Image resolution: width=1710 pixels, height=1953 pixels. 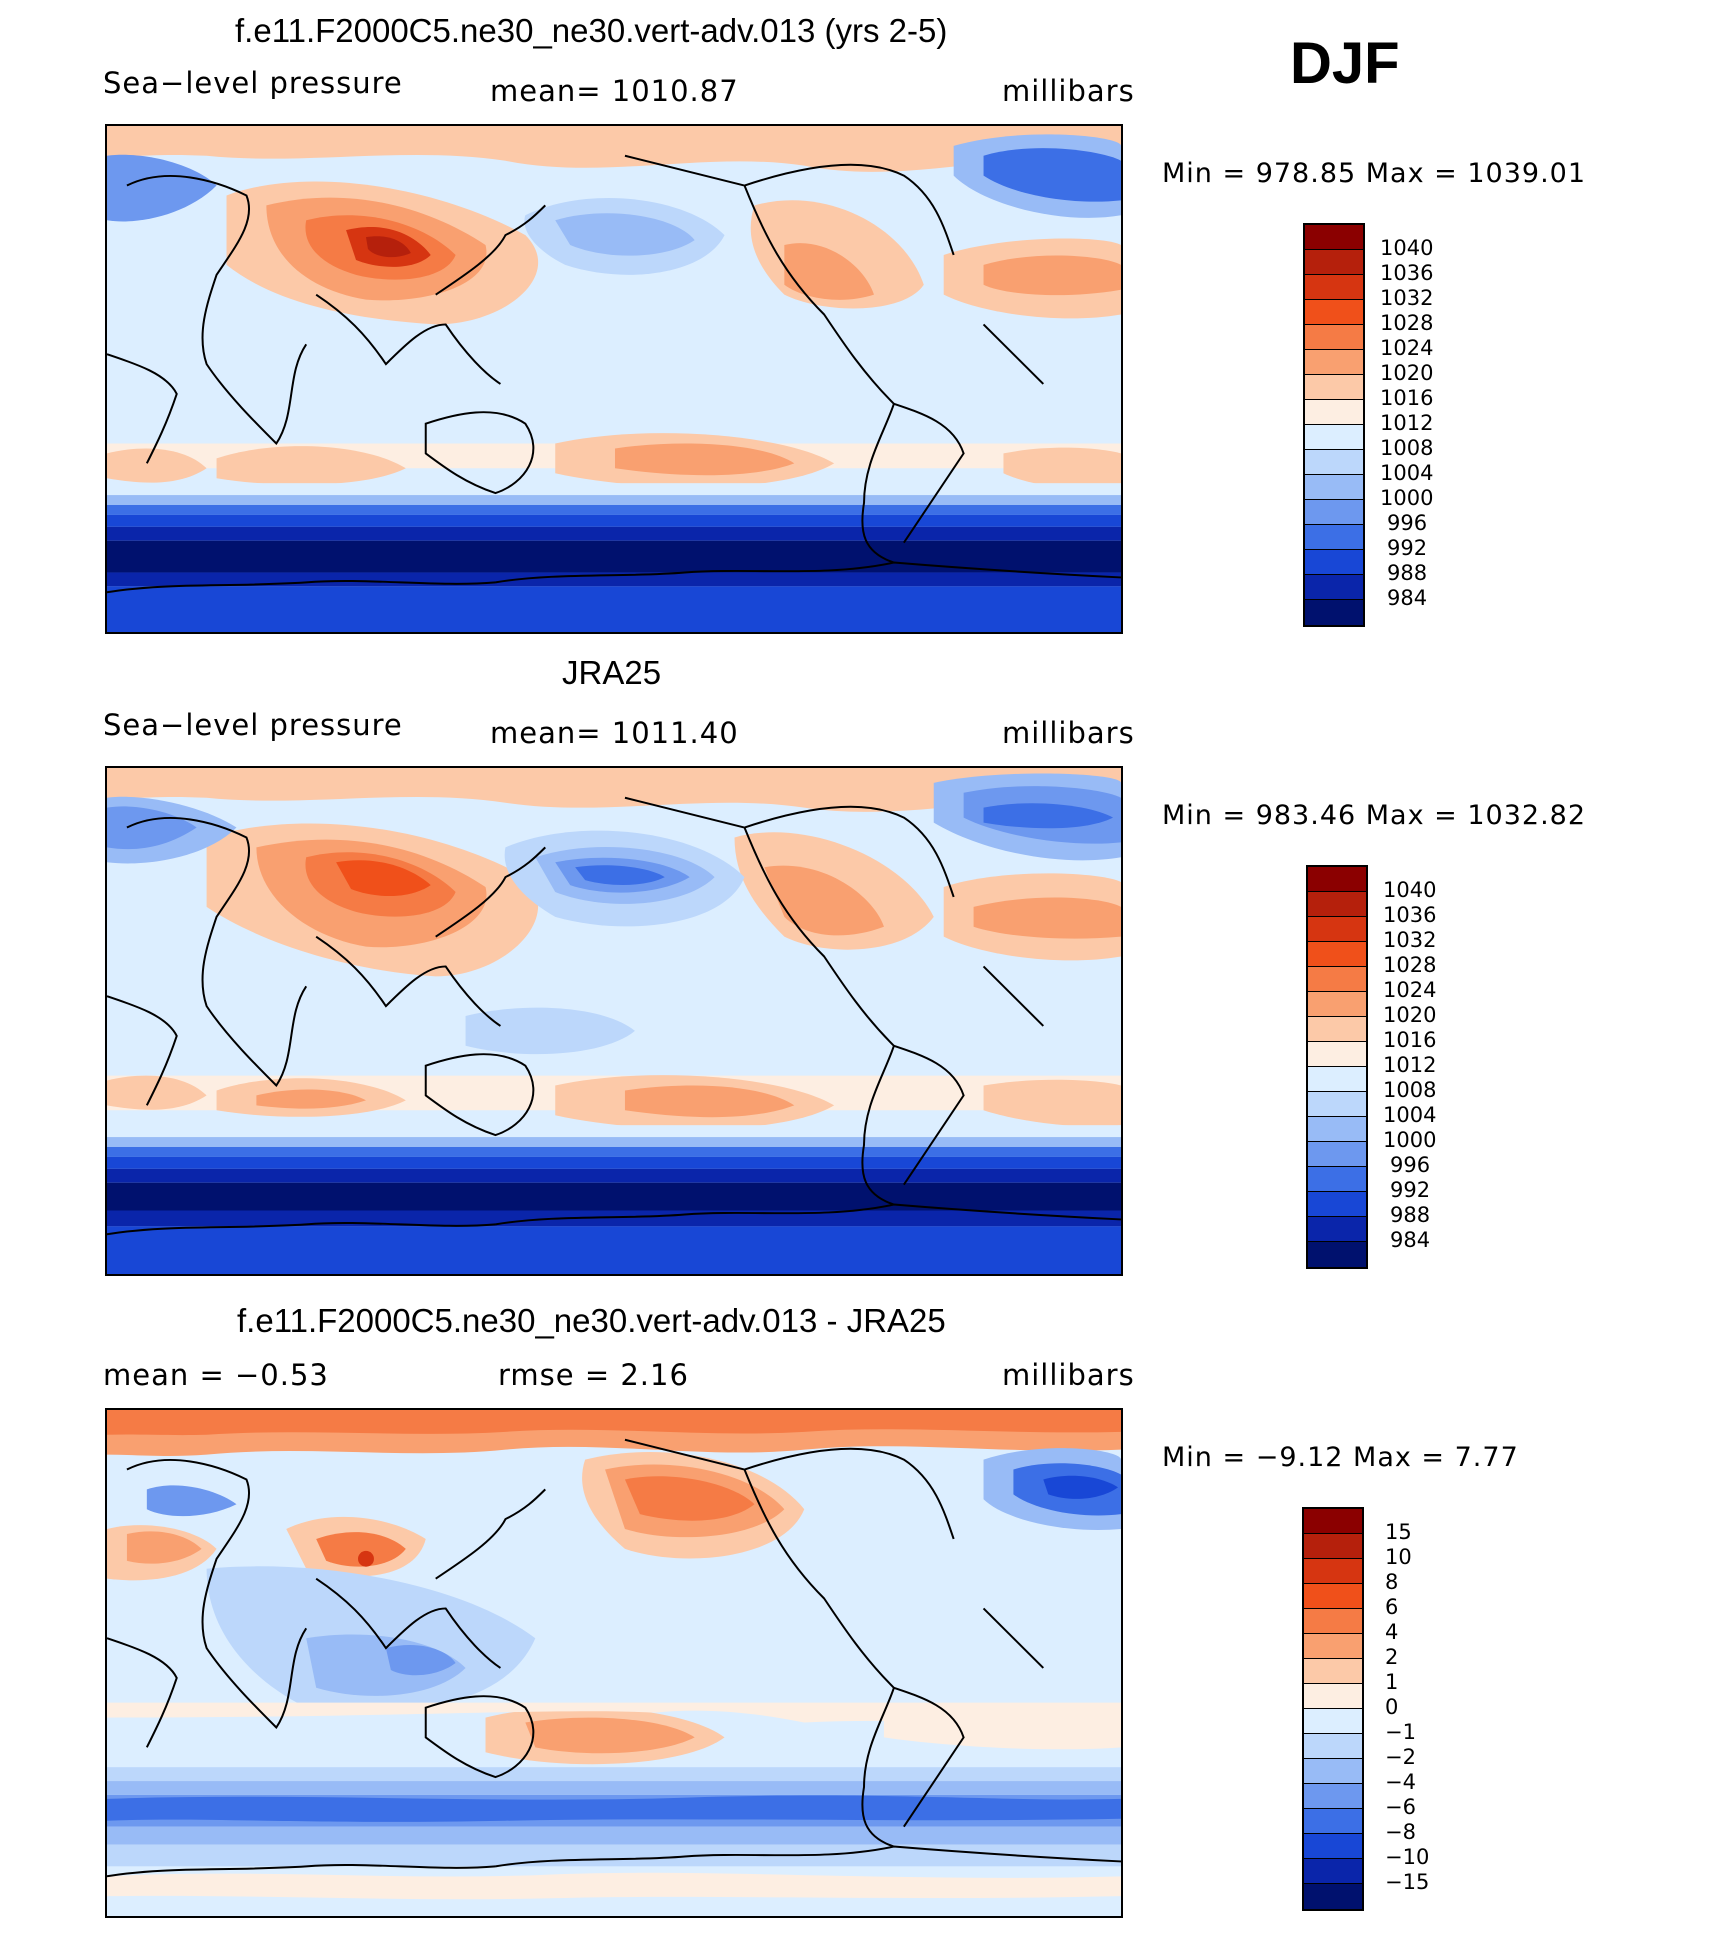 What do you see at coordinates (1398, 1557) in the screenshot?
I see `colorbar-label: 10` at bounding box center [1398, 1557].